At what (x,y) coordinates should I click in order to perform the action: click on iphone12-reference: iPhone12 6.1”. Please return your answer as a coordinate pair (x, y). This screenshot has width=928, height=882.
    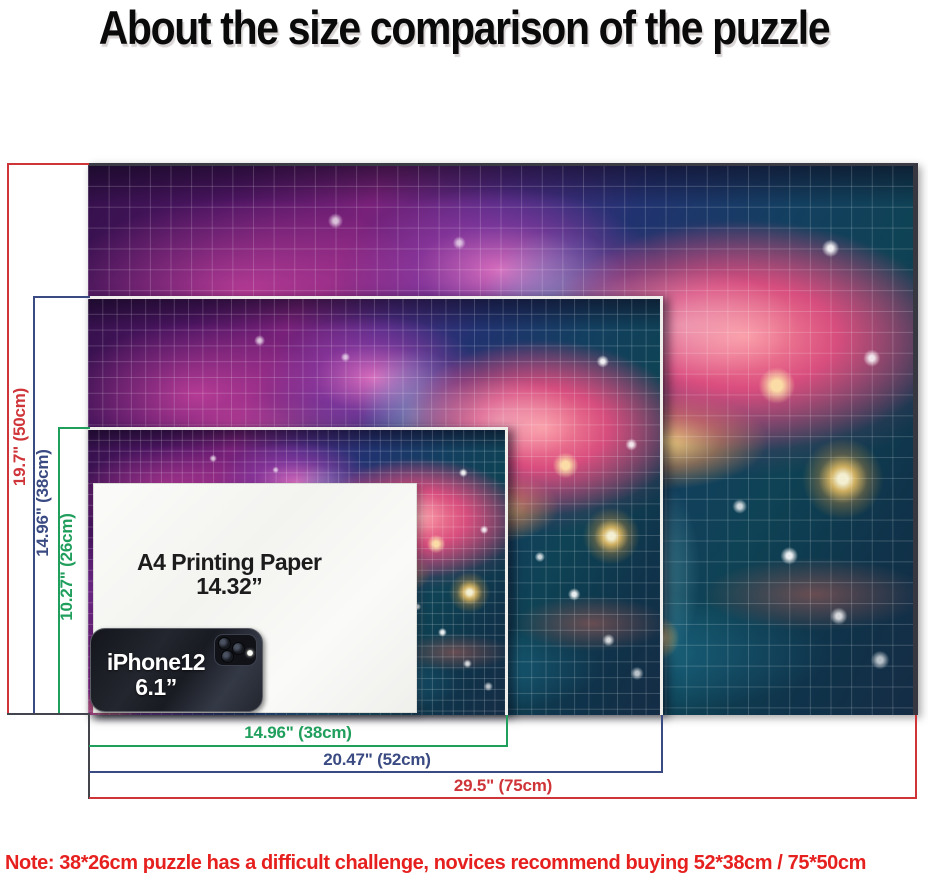
    Looking at the image, I should click on (176, 670).